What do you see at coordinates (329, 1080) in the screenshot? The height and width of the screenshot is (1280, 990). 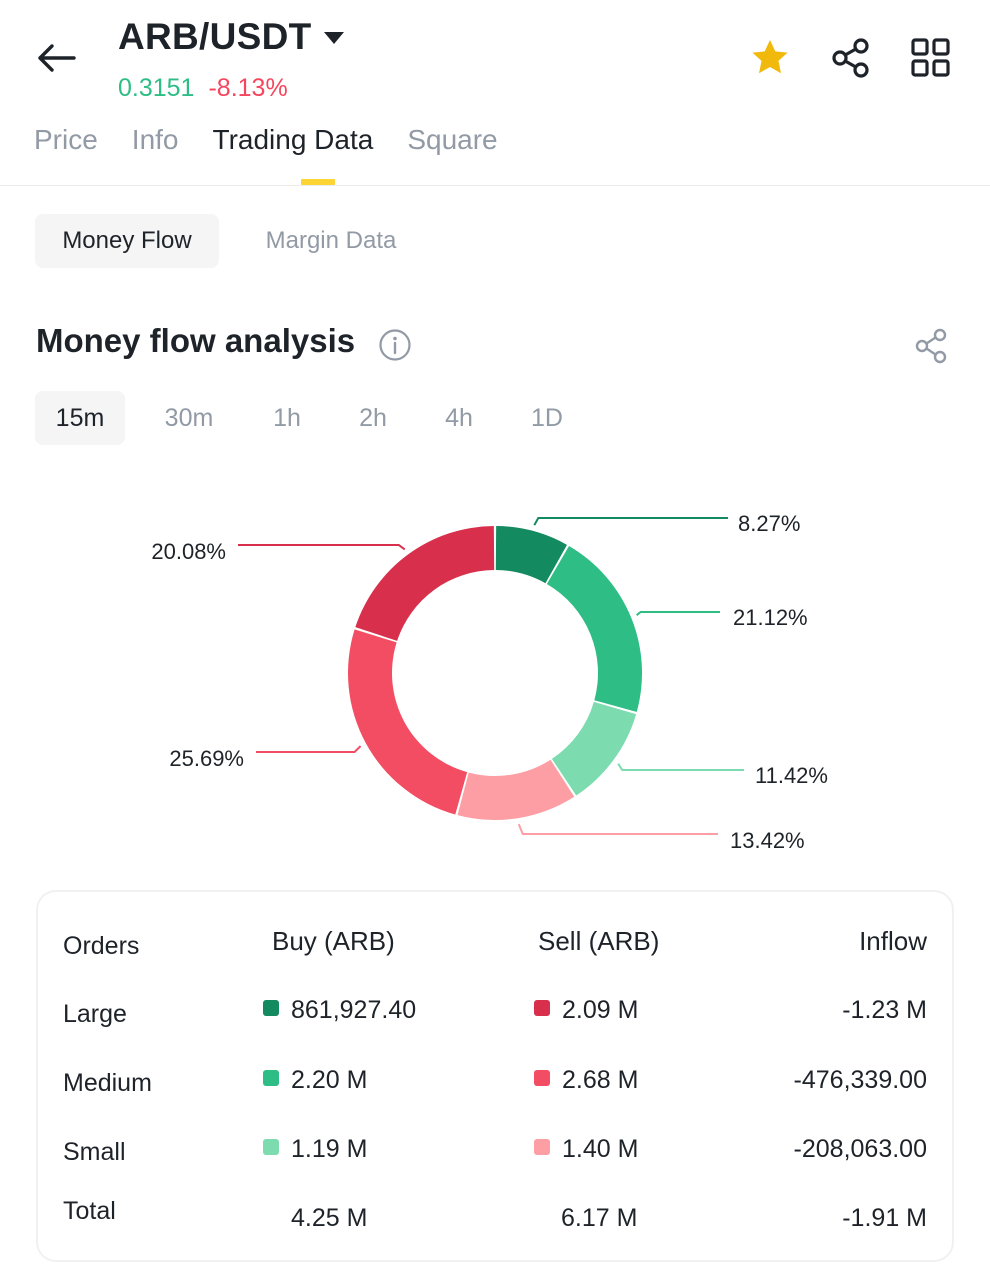 I see `buy-medium: 2.20 M` at bounding box center [329, 1080].